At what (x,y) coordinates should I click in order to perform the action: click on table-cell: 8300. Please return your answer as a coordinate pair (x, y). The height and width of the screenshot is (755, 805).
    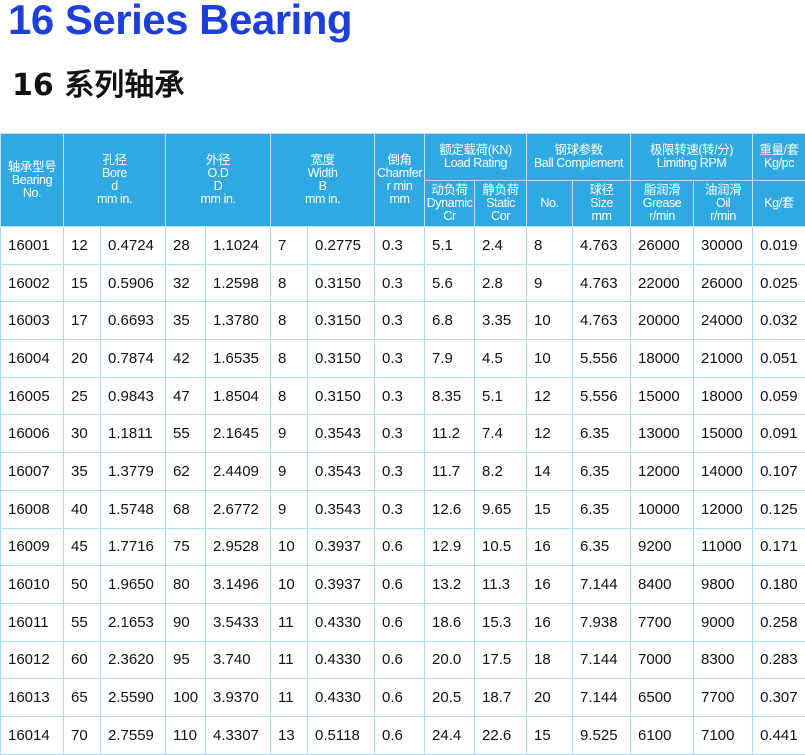
    Looking at the image, I should click on (723, 660).